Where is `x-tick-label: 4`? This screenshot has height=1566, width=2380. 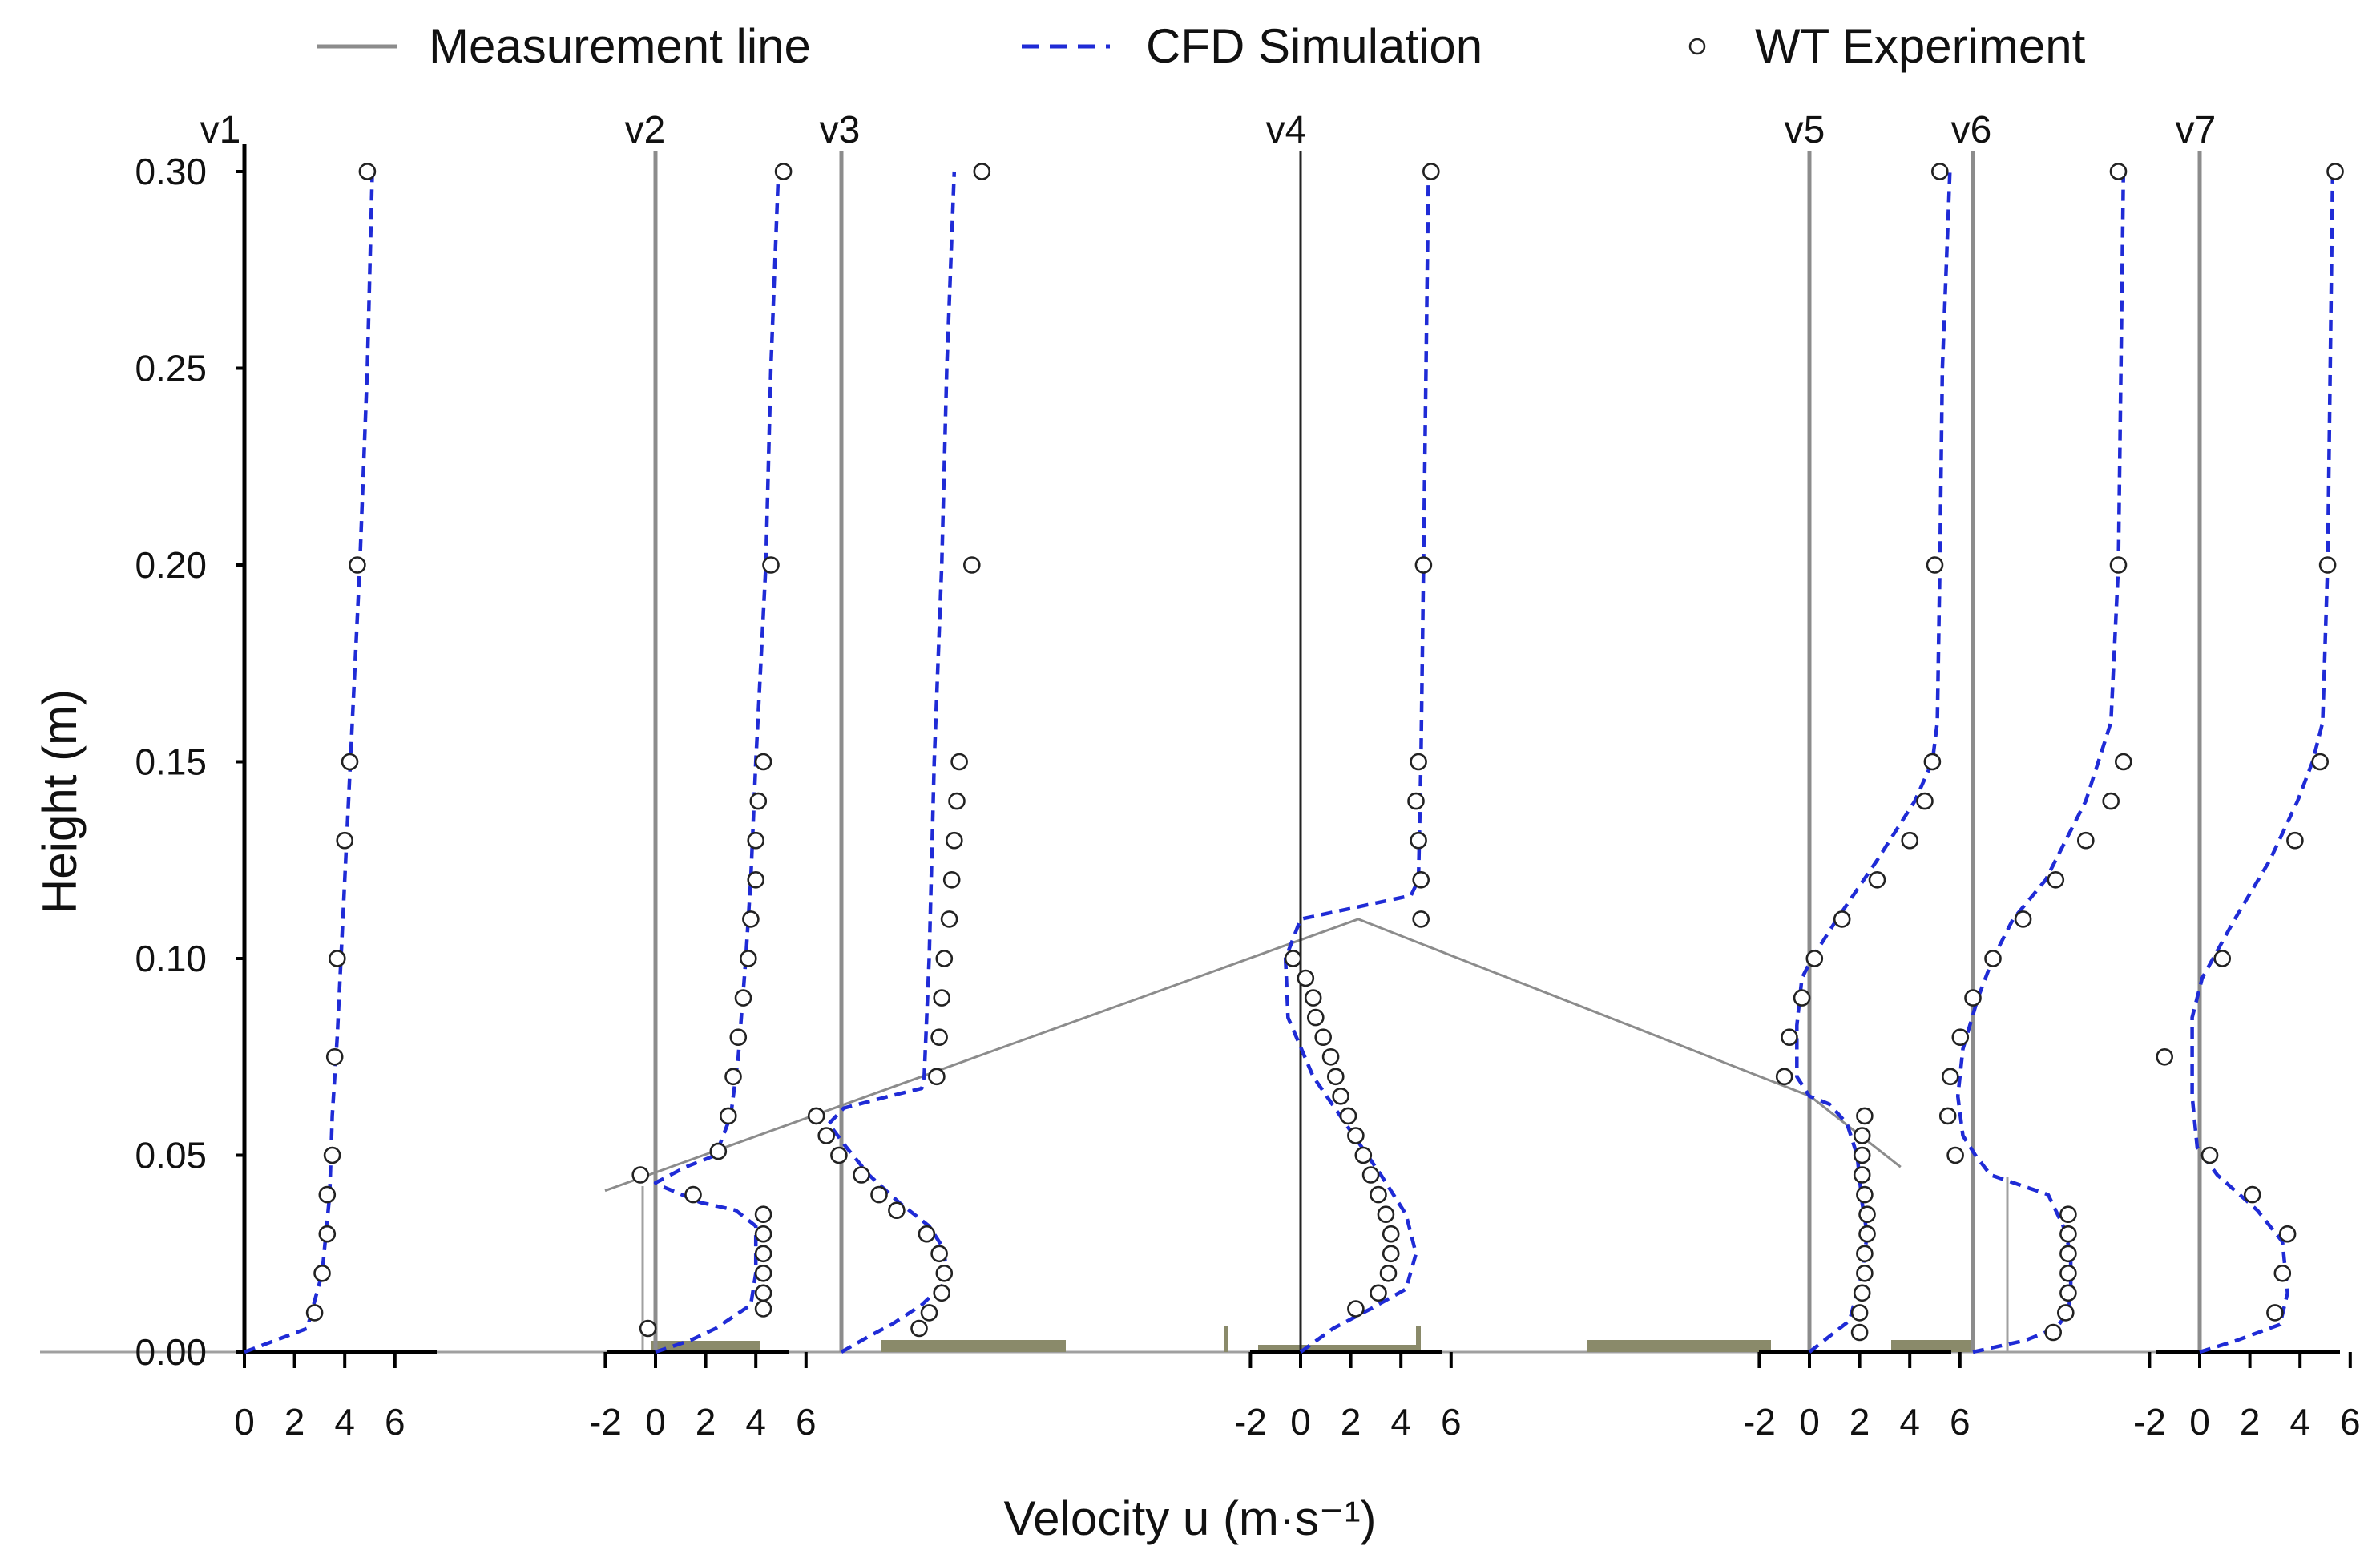
x-tick-label: 4 is located at coordinates (1400, 1422).